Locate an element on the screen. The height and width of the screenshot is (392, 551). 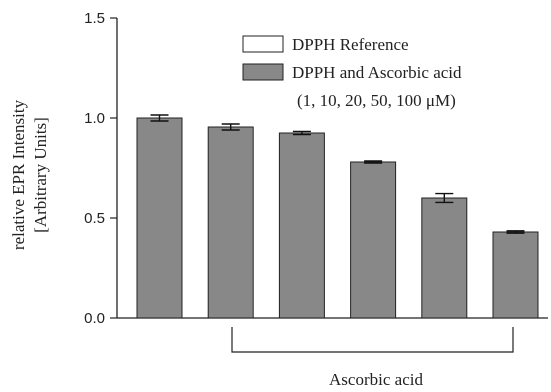
y-axis-label-units: [Arbitrary Units] is located at coordinates (40, 175).